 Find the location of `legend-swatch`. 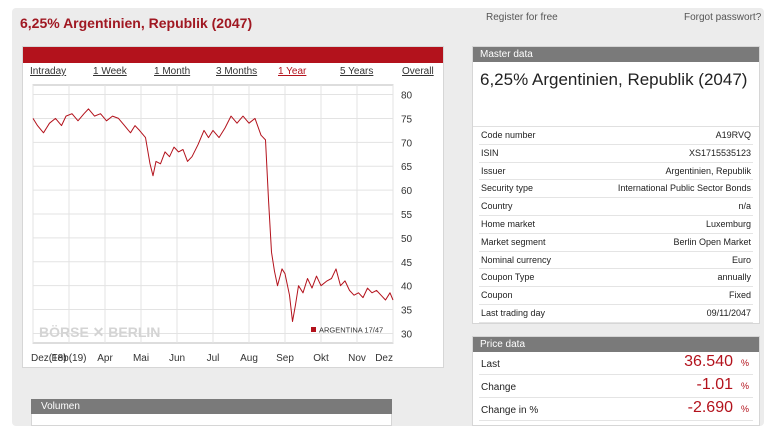

legend-swatch is located at coordinates (313, 329).